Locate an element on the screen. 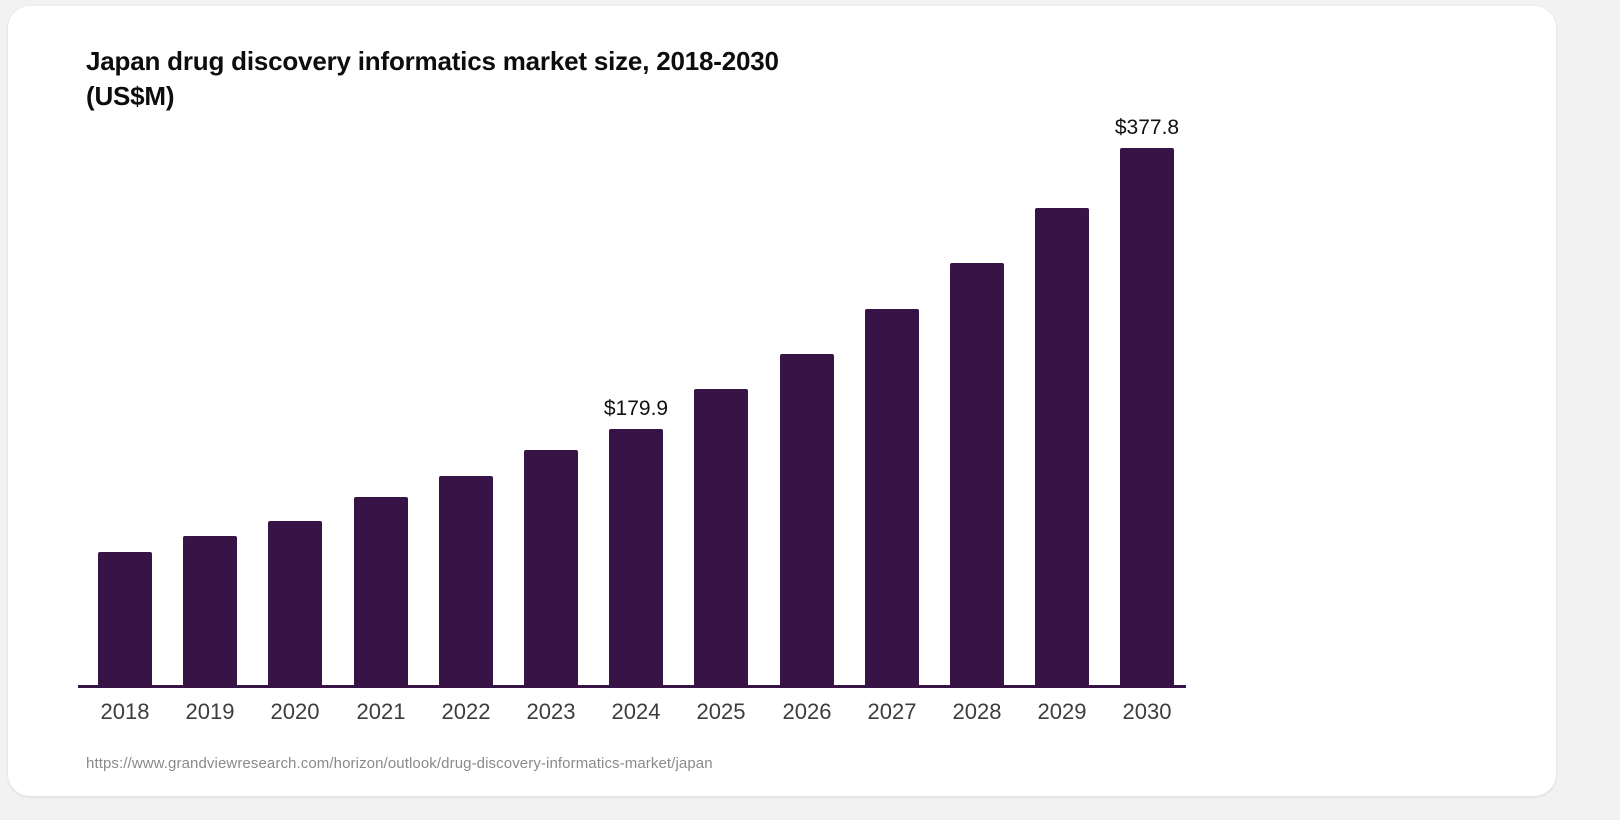 This screenshot has width=1620, height=820. bar-2019 is located at coordinates (210, 610).